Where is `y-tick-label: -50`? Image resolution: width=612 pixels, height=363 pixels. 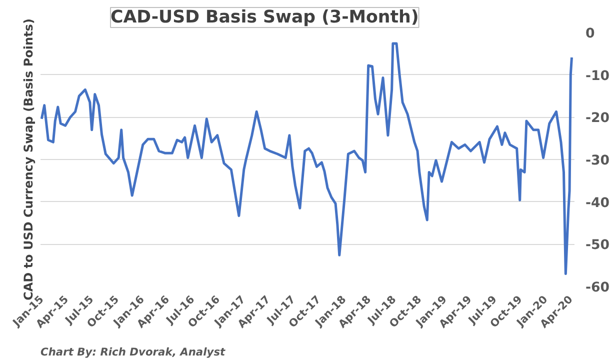 y-tick-label: -50 is located at coordinates (598, 246).